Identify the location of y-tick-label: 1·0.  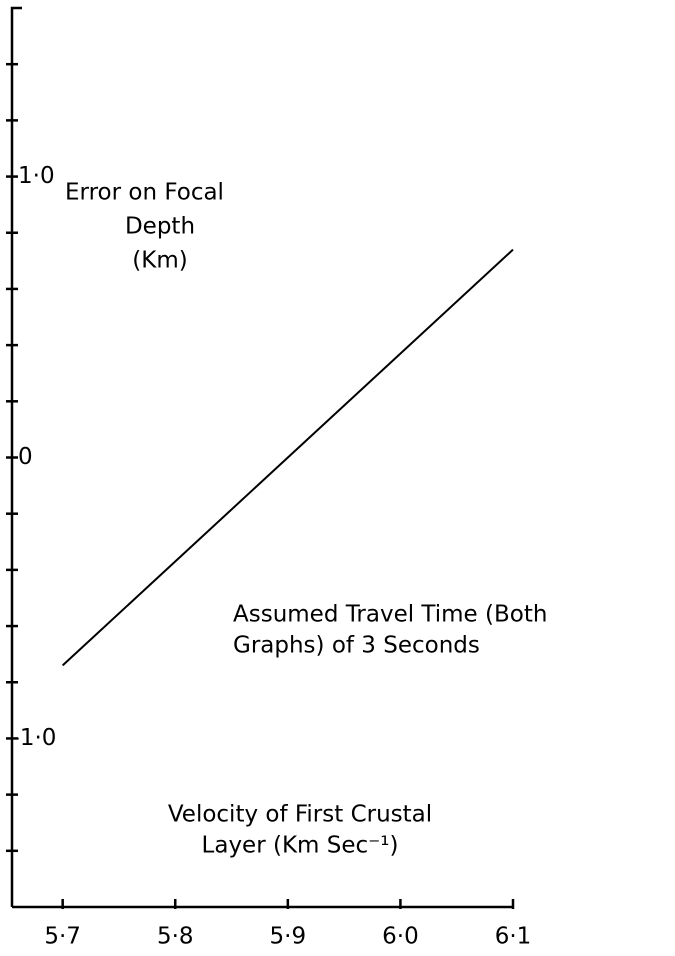
(36, 176).